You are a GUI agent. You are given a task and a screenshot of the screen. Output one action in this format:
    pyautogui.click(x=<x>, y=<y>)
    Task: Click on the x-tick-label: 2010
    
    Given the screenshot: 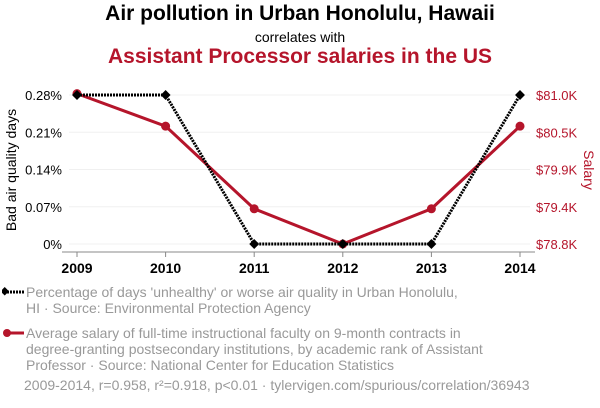 What is the action you would take?
    pyautogui.click(x=165, y=268)
    